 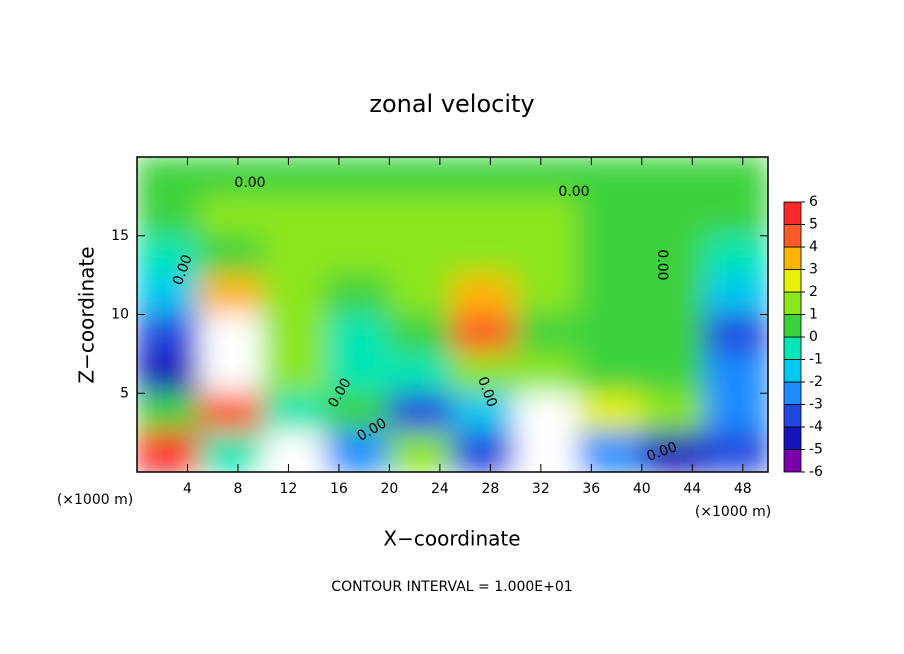 I want to click on x-tick-label: 44, so click(x=692, y=489).